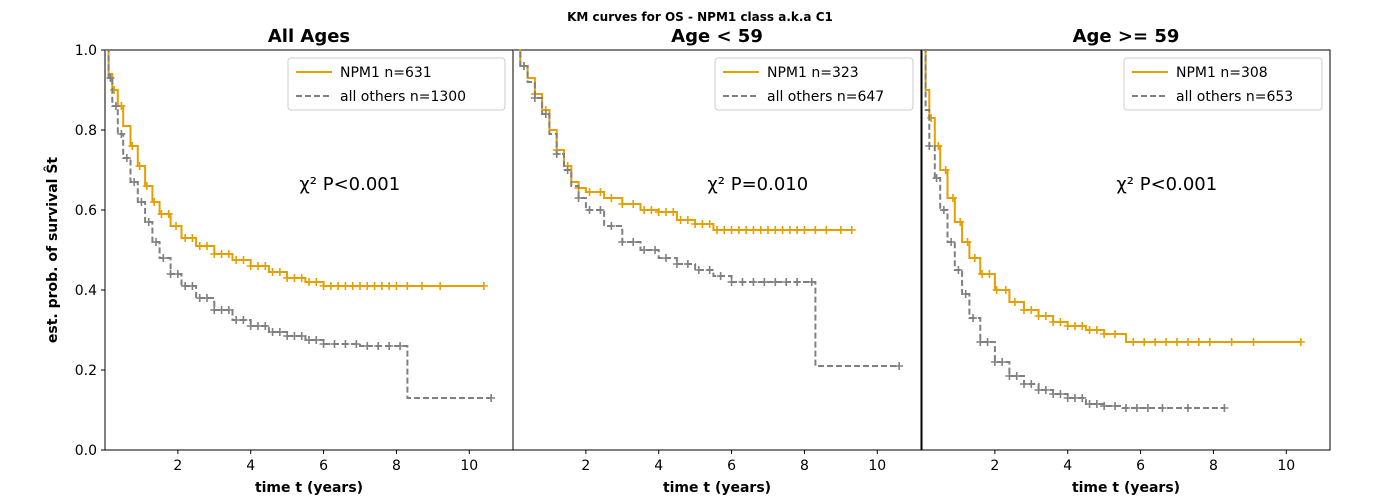  What do you see at coordinates (717, 488) in the screenshot?
I see `x-axis-label: time t (years)` at bounding box center [717, 488].